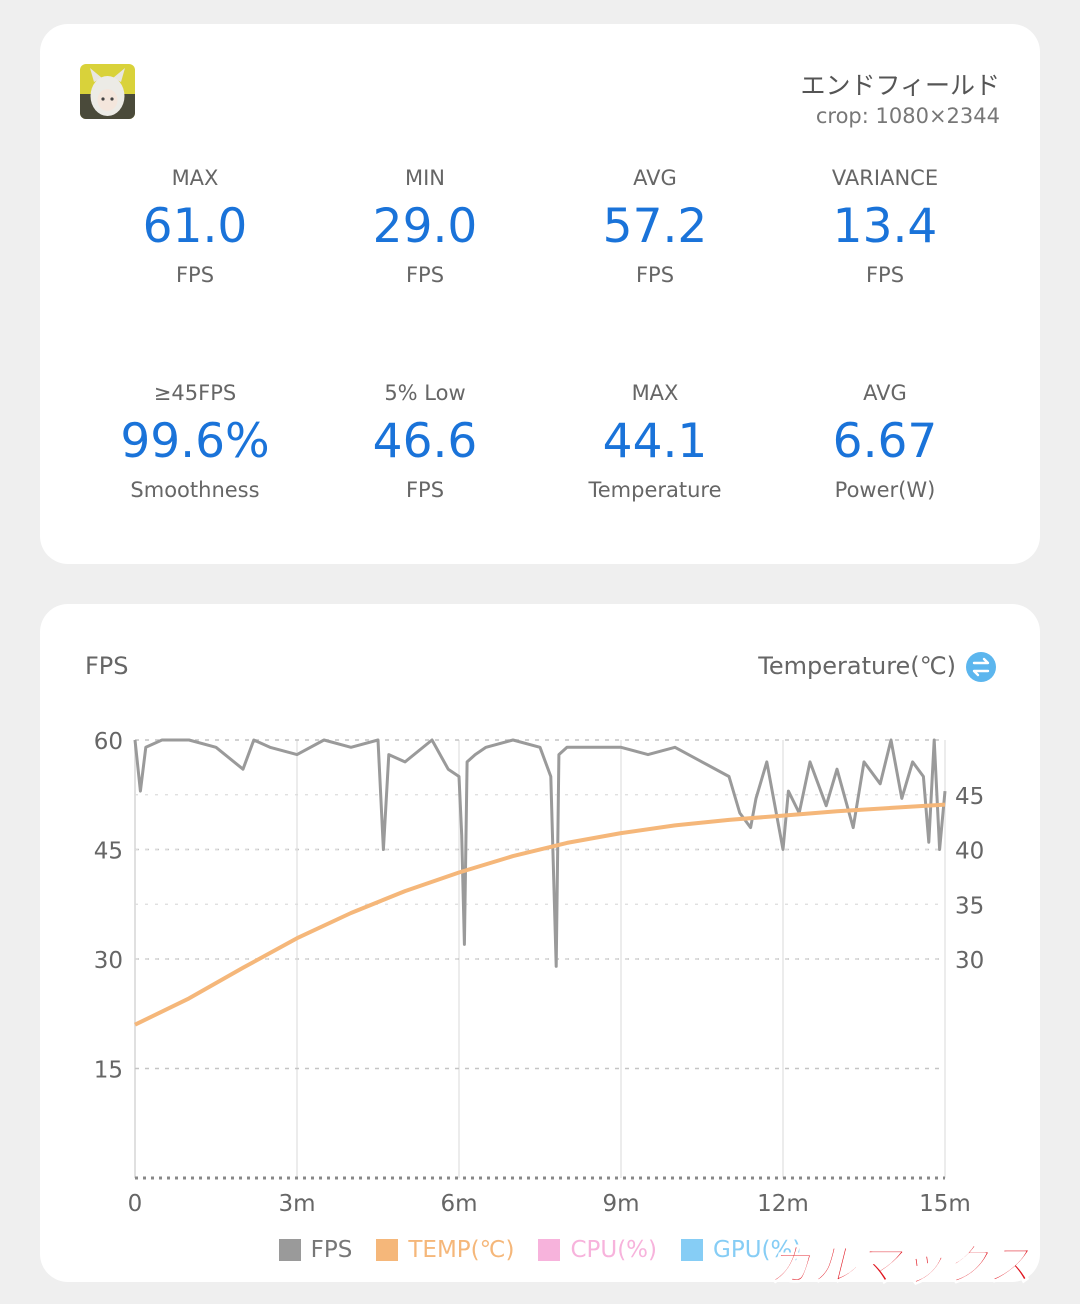 The height and width of the screenshot is (1304, 1080). I want to click on legend-item-cpu: CPU(%), so click(597, 1250).